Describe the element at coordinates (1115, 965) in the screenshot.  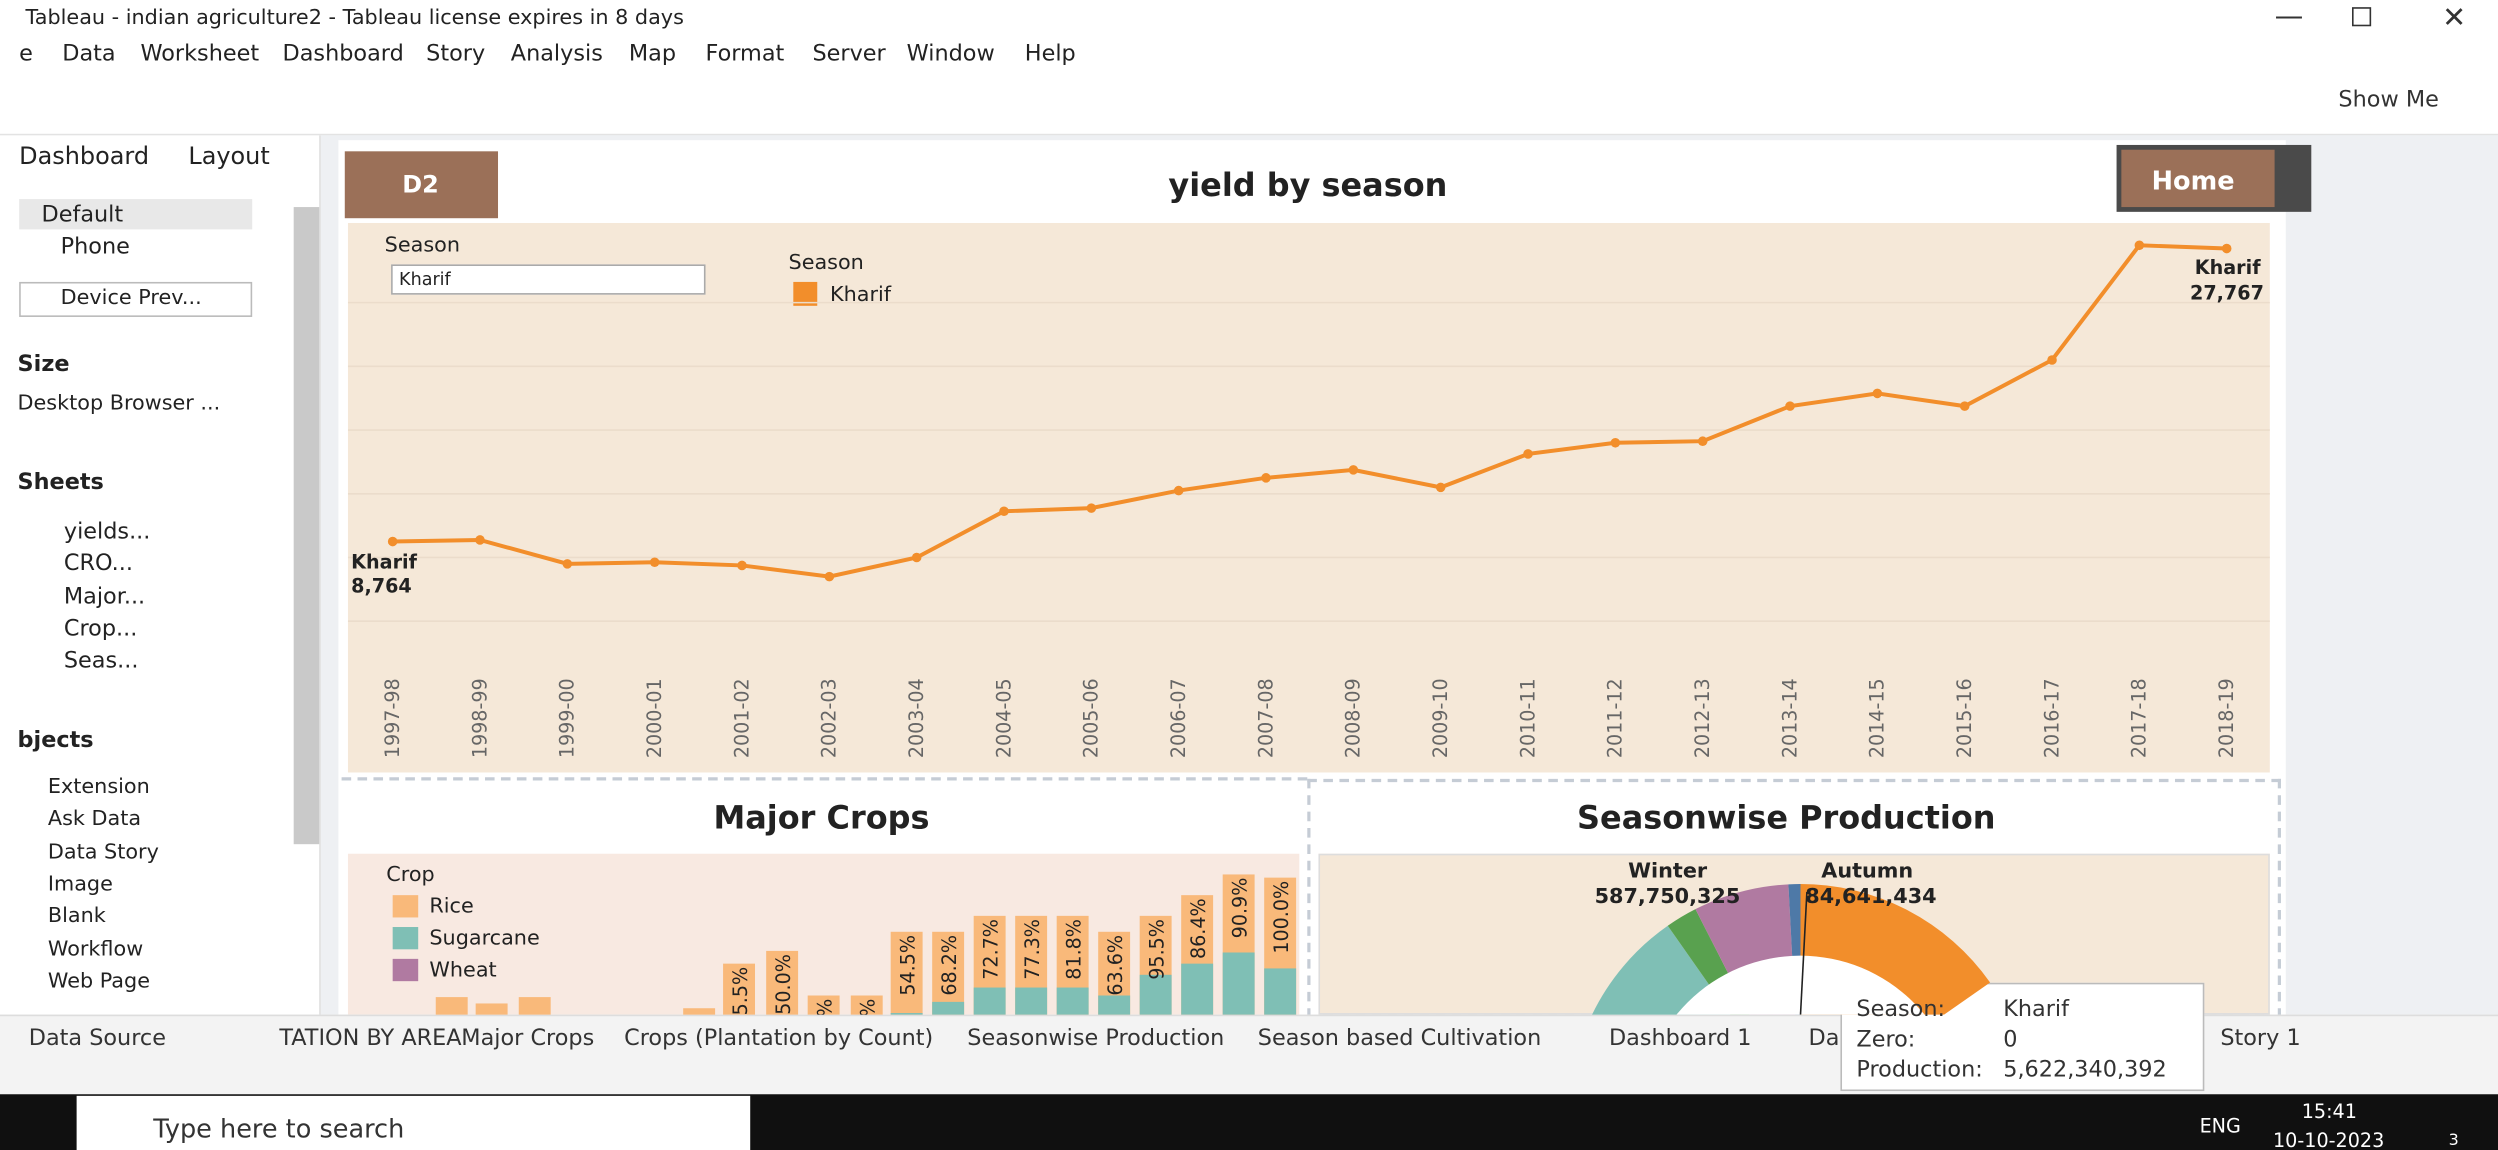
I see `bar-label: 63.6%` at that location.